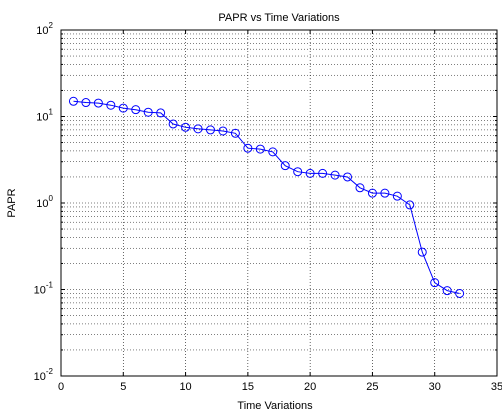 The width and height of the screenshot is (502, 412). What do you see at coordinates (496, 387) in the screenshot?
I see `x-tick-label: 35` at bounding box center [496, 387].